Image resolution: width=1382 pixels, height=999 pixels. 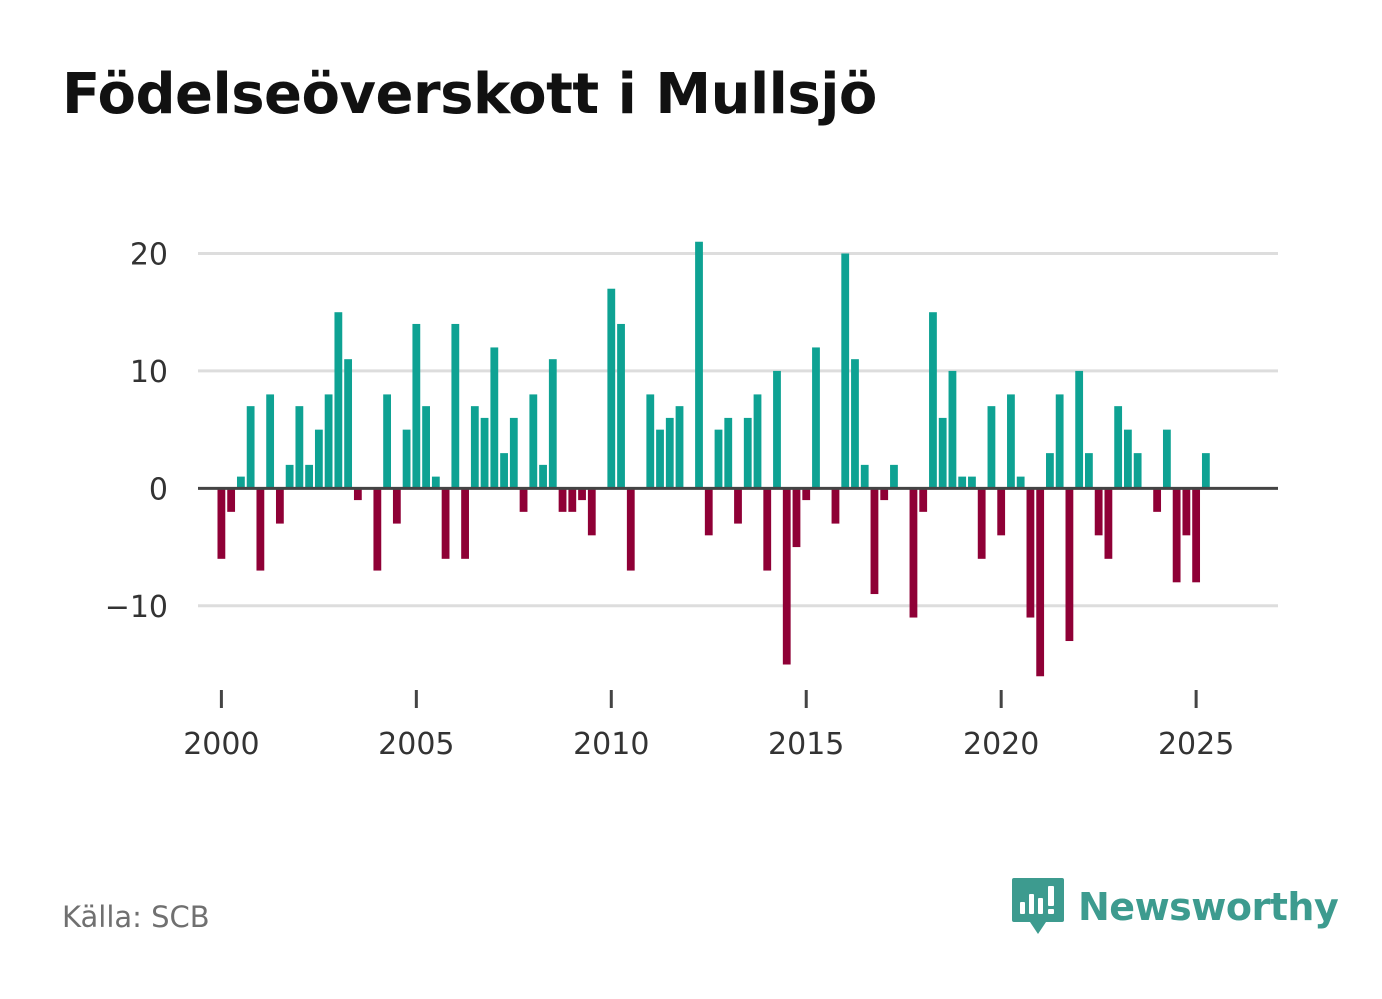 I want to click on x-tick-label: 2020, so click(x=1001, y=744).